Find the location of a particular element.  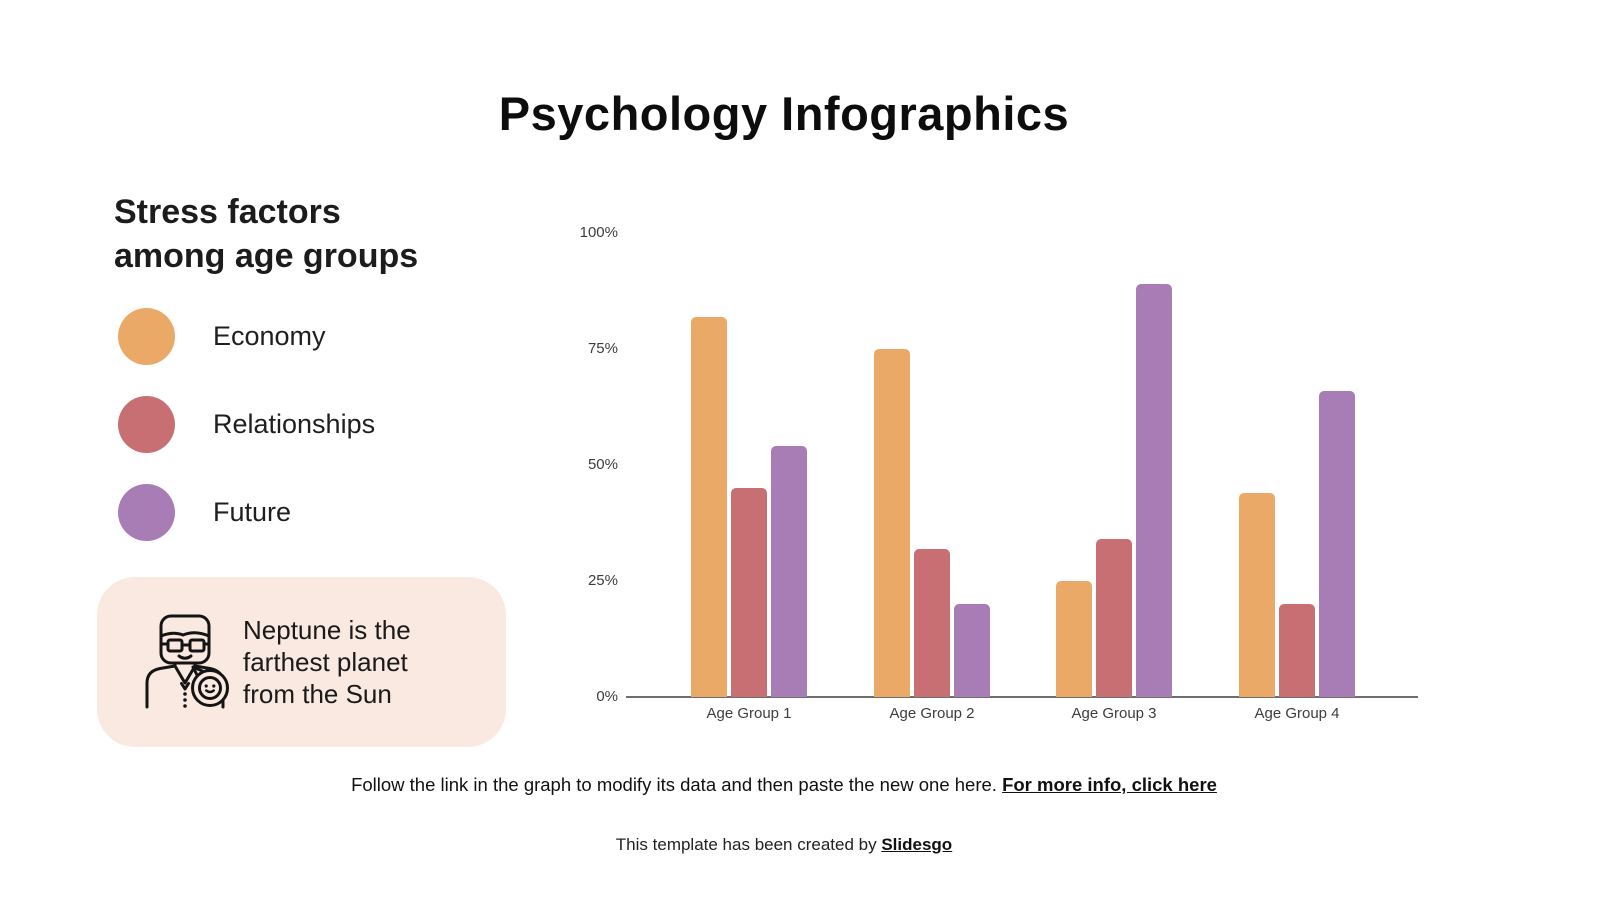

smiley-speech-bubble-icon is located at coordinates (210, 686).